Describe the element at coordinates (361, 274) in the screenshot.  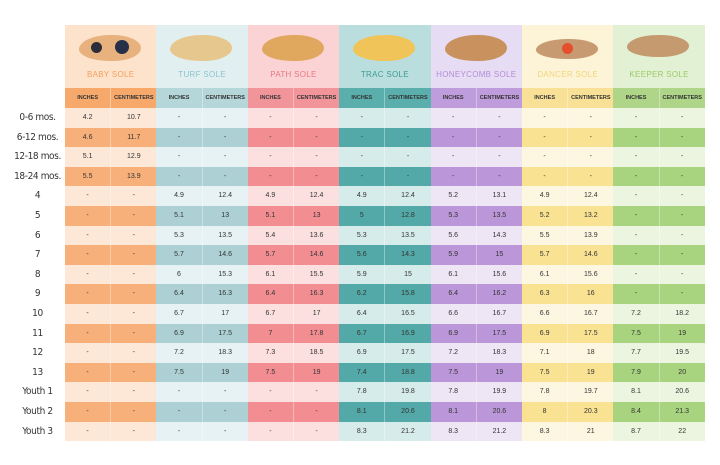
I see `cell-inches: 5.9` at that location.